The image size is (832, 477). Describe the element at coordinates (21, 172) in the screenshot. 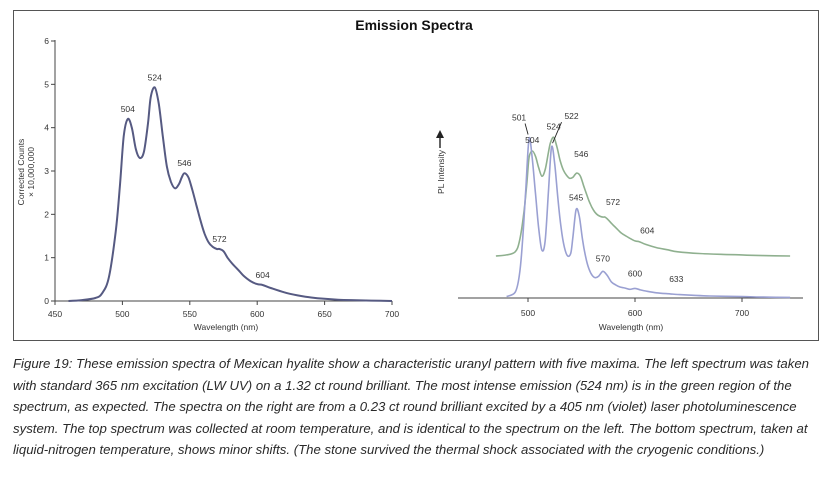

I see `left-y-axis-label: Corrected Counts` at that location.